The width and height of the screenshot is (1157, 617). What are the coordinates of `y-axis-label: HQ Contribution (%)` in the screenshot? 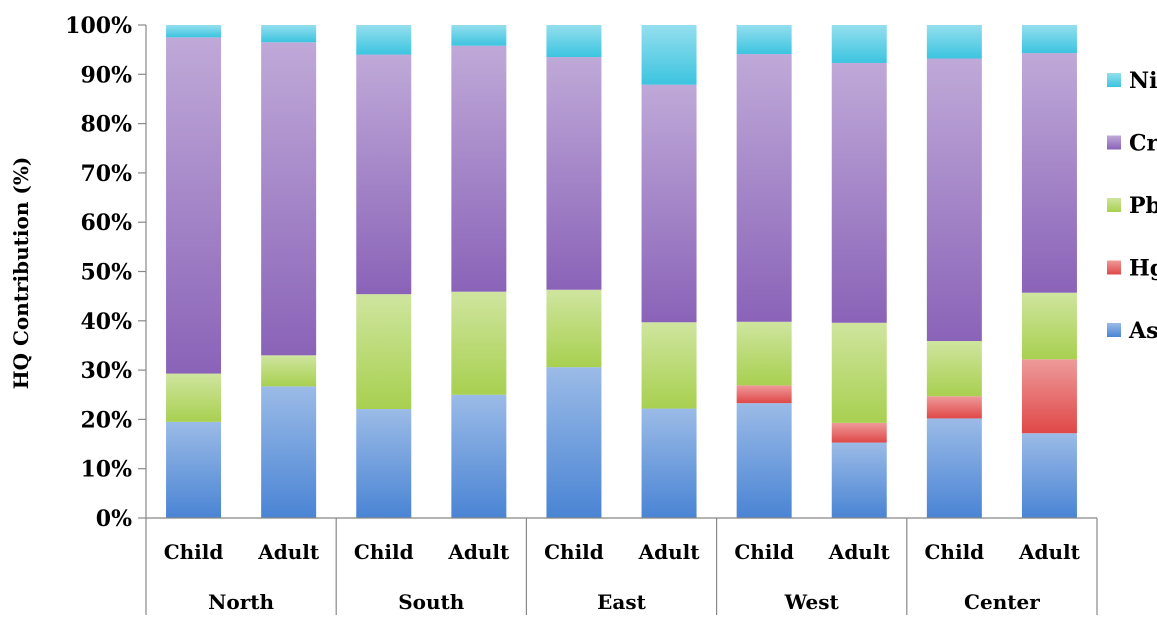 It's located at (21, 273).